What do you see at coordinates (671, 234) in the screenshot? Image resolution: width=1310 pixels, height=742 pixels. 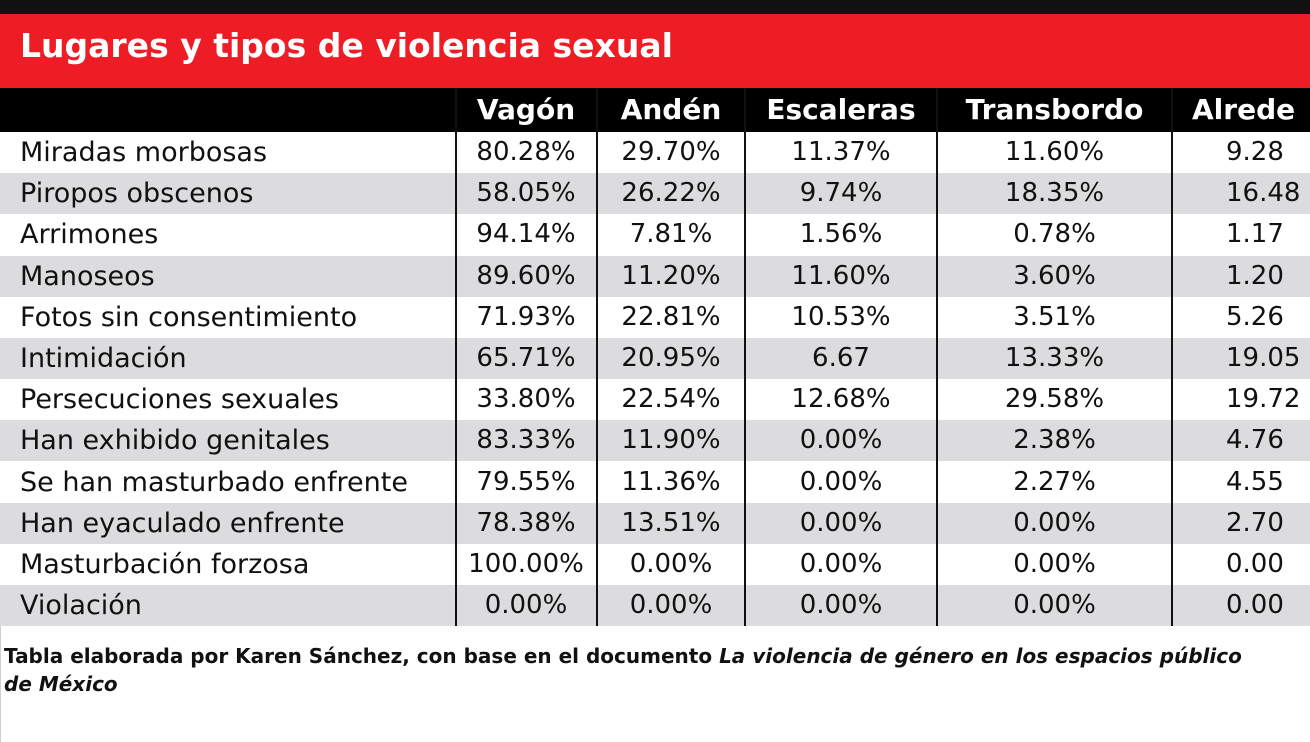 I see `table-cell: 7.81%` at bounding box center [671, 234].